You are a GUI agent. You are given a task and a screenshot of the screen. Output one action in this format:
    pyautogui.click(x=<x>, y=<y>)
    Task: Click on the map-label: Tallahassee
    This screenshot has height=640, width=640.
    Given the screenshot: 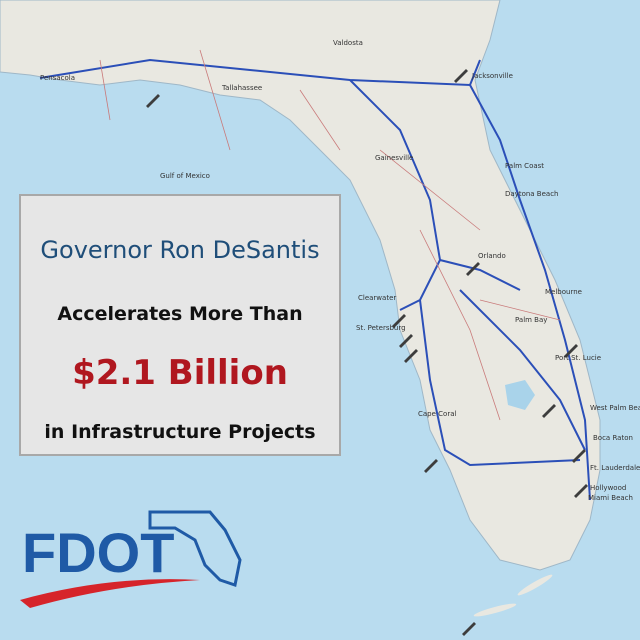 What is the action you would take?
    pyautogui.click(x=241, y=88)
    